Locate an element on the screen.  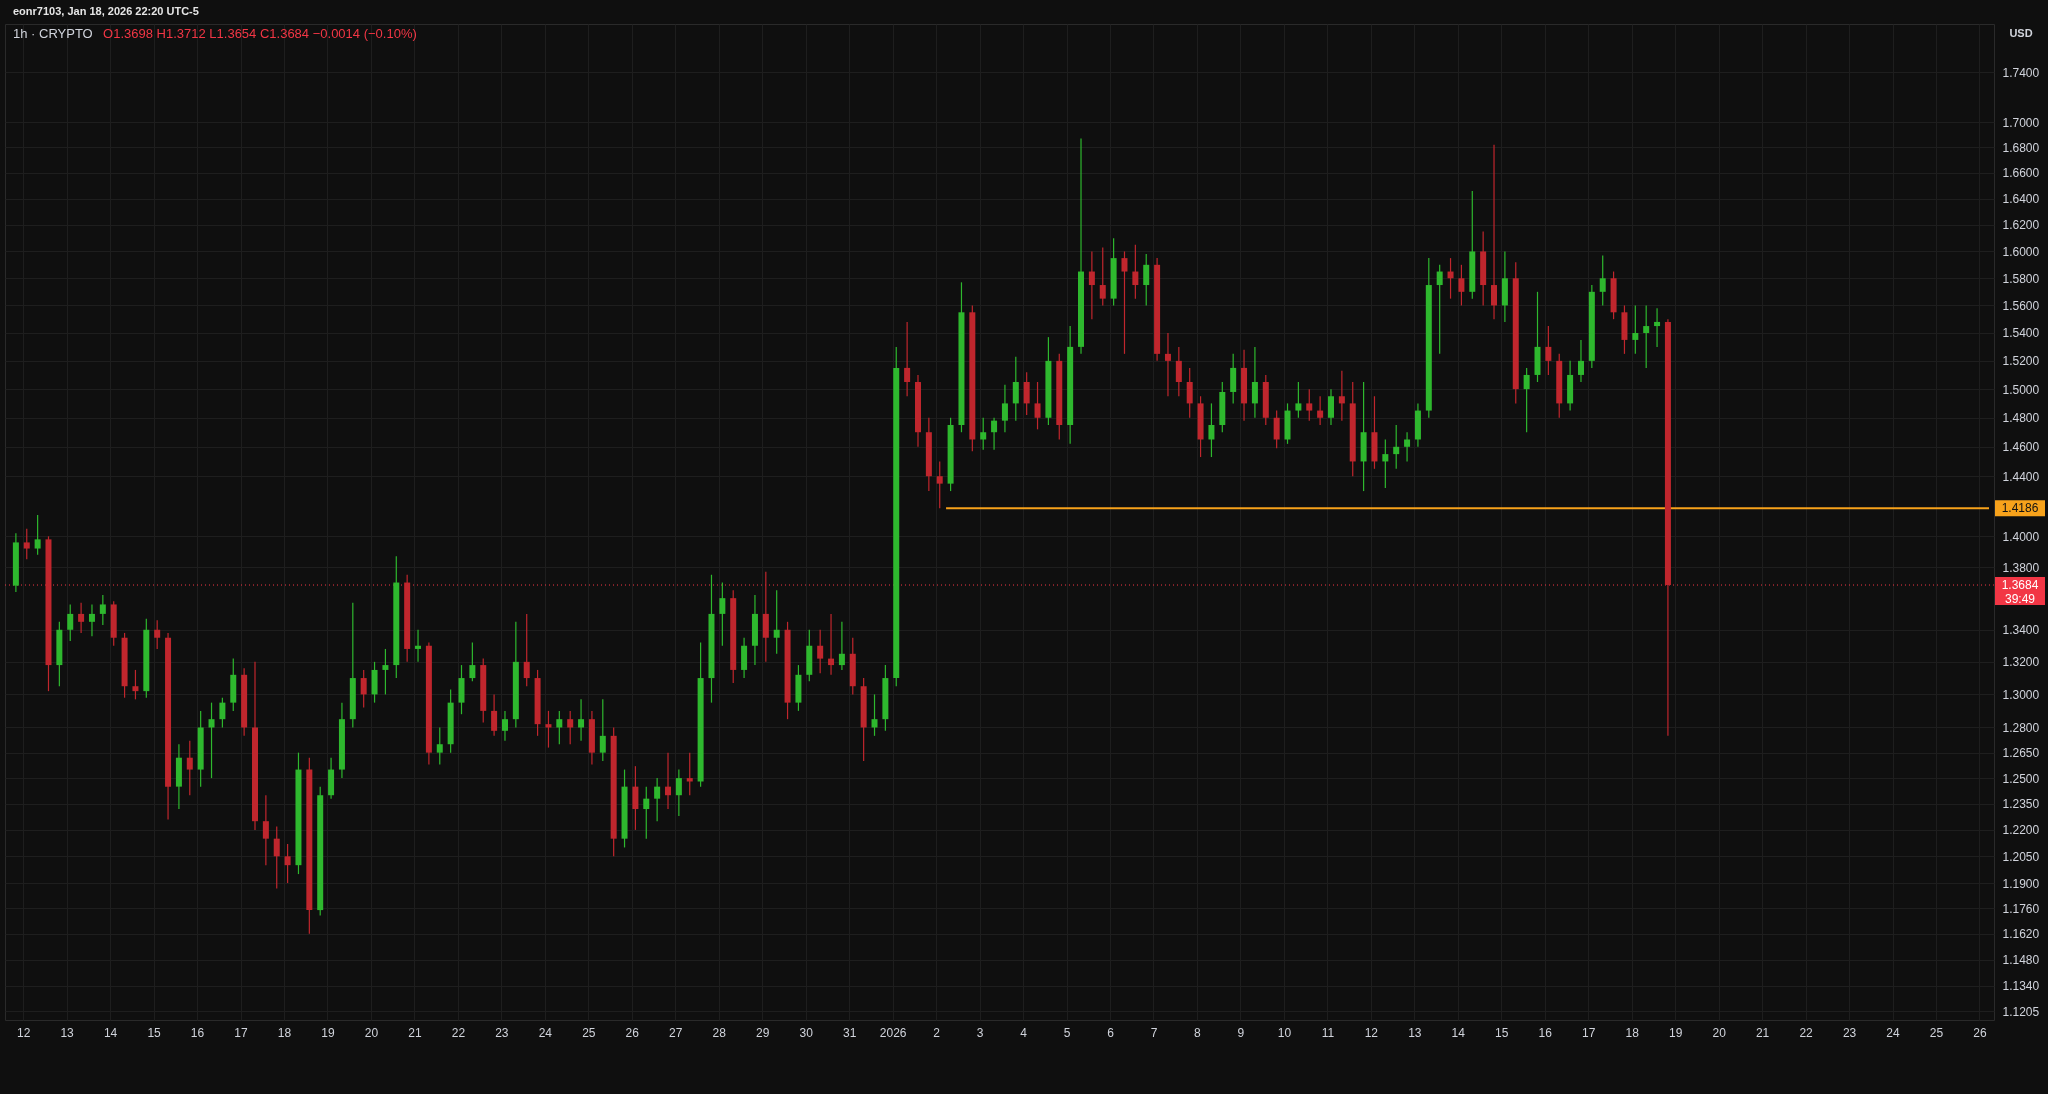
chart-subtitle: O1.3698 H1.3712 L1.3654 C1.3684 −0.0014 (−0.10%) is located at coordinates (260, 33).